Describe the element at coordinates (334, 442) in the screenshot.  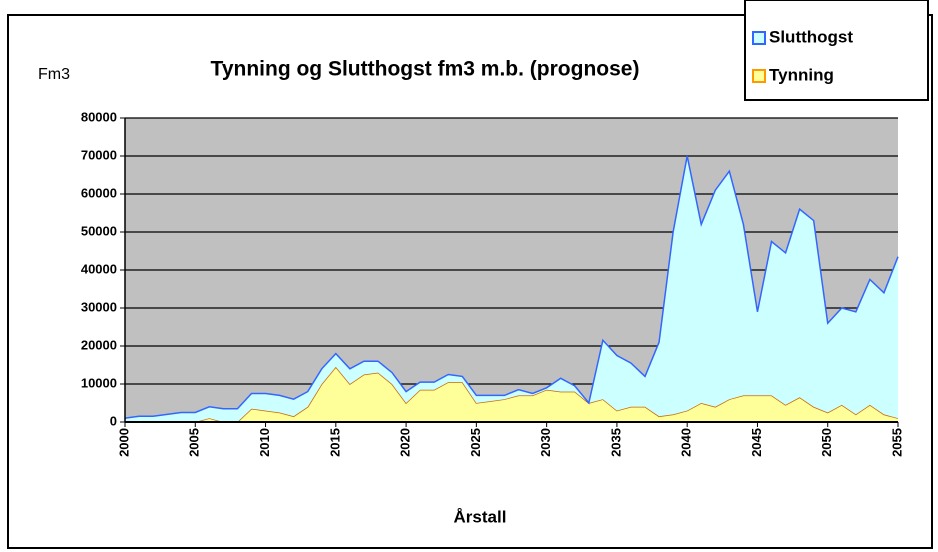
I see `x-tick-label: 2015` at that location.